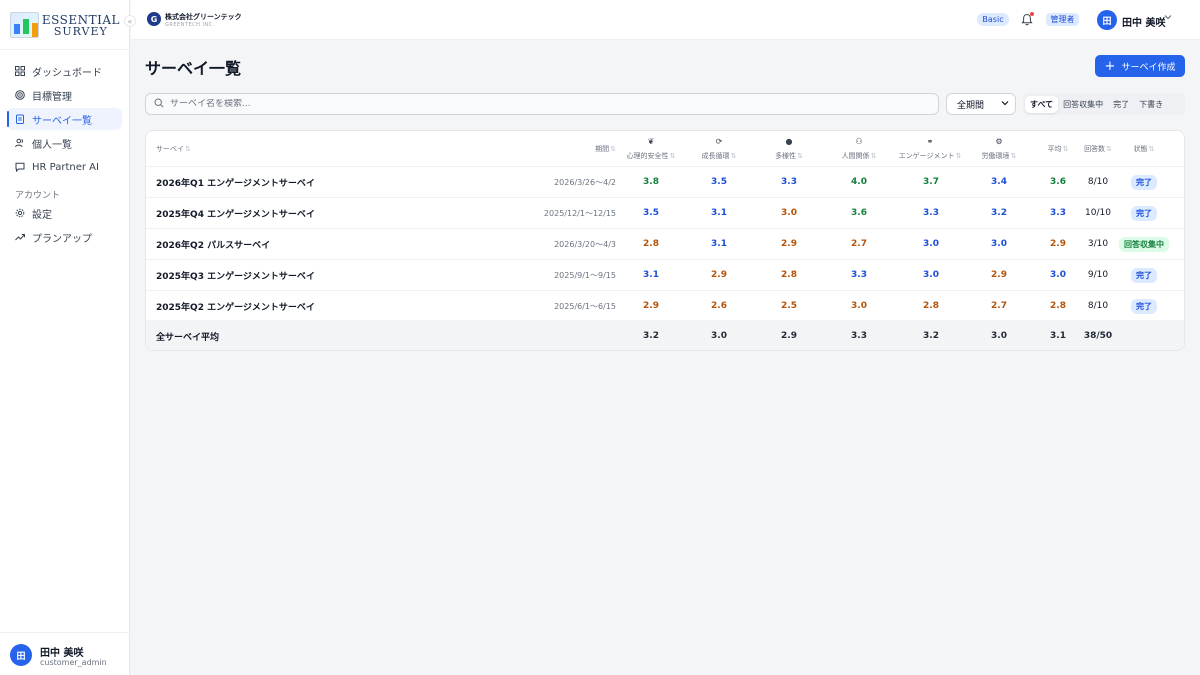 The height and width of the screenshot is (675, 1200). Describe the element at coordinates (1110, 66) in the screenshot. I see `plus-icon: +` at that location.